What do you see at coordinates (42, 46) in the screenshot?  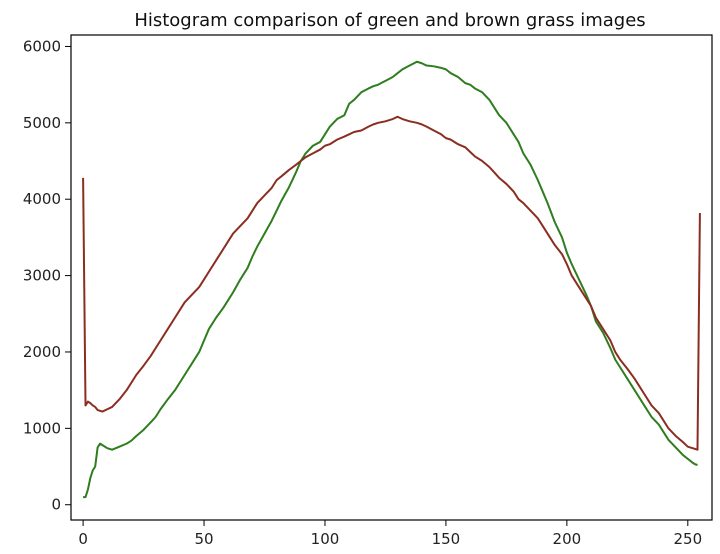 I see `y-tick-label: 6000` at bounding box center [42, 46].